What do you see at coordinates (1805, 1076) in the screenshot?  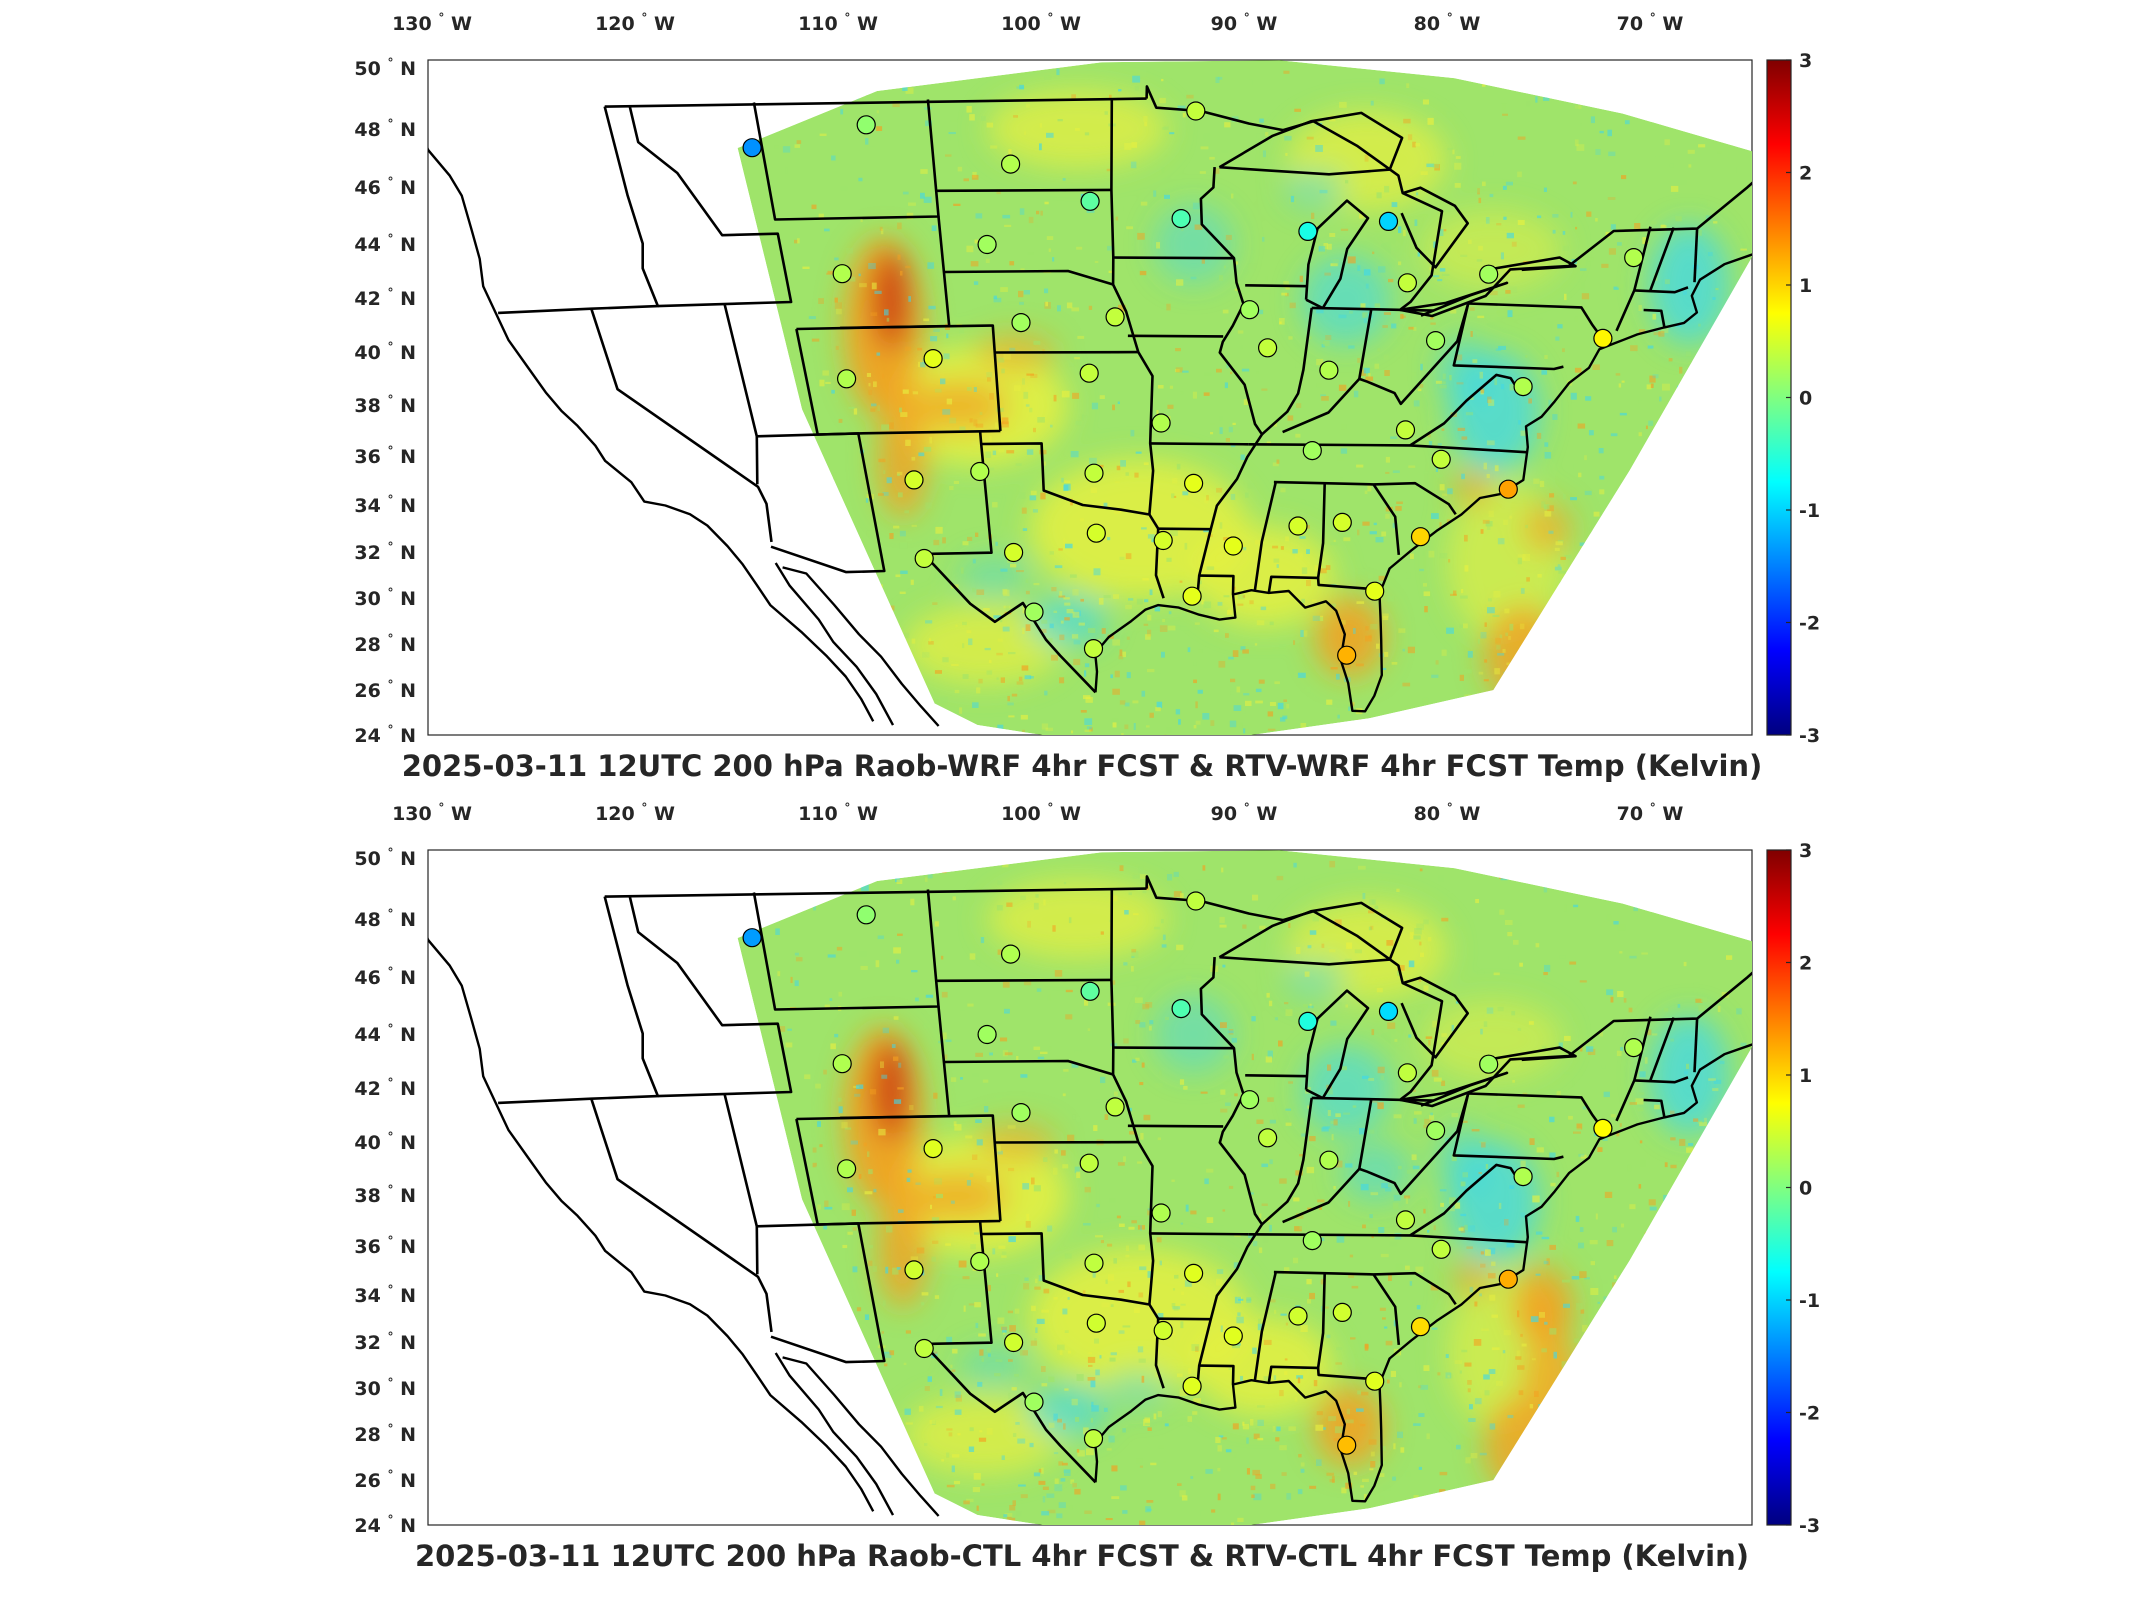 I see `colorbar-tick-label: 1` at bounding box center [1805, 1076].